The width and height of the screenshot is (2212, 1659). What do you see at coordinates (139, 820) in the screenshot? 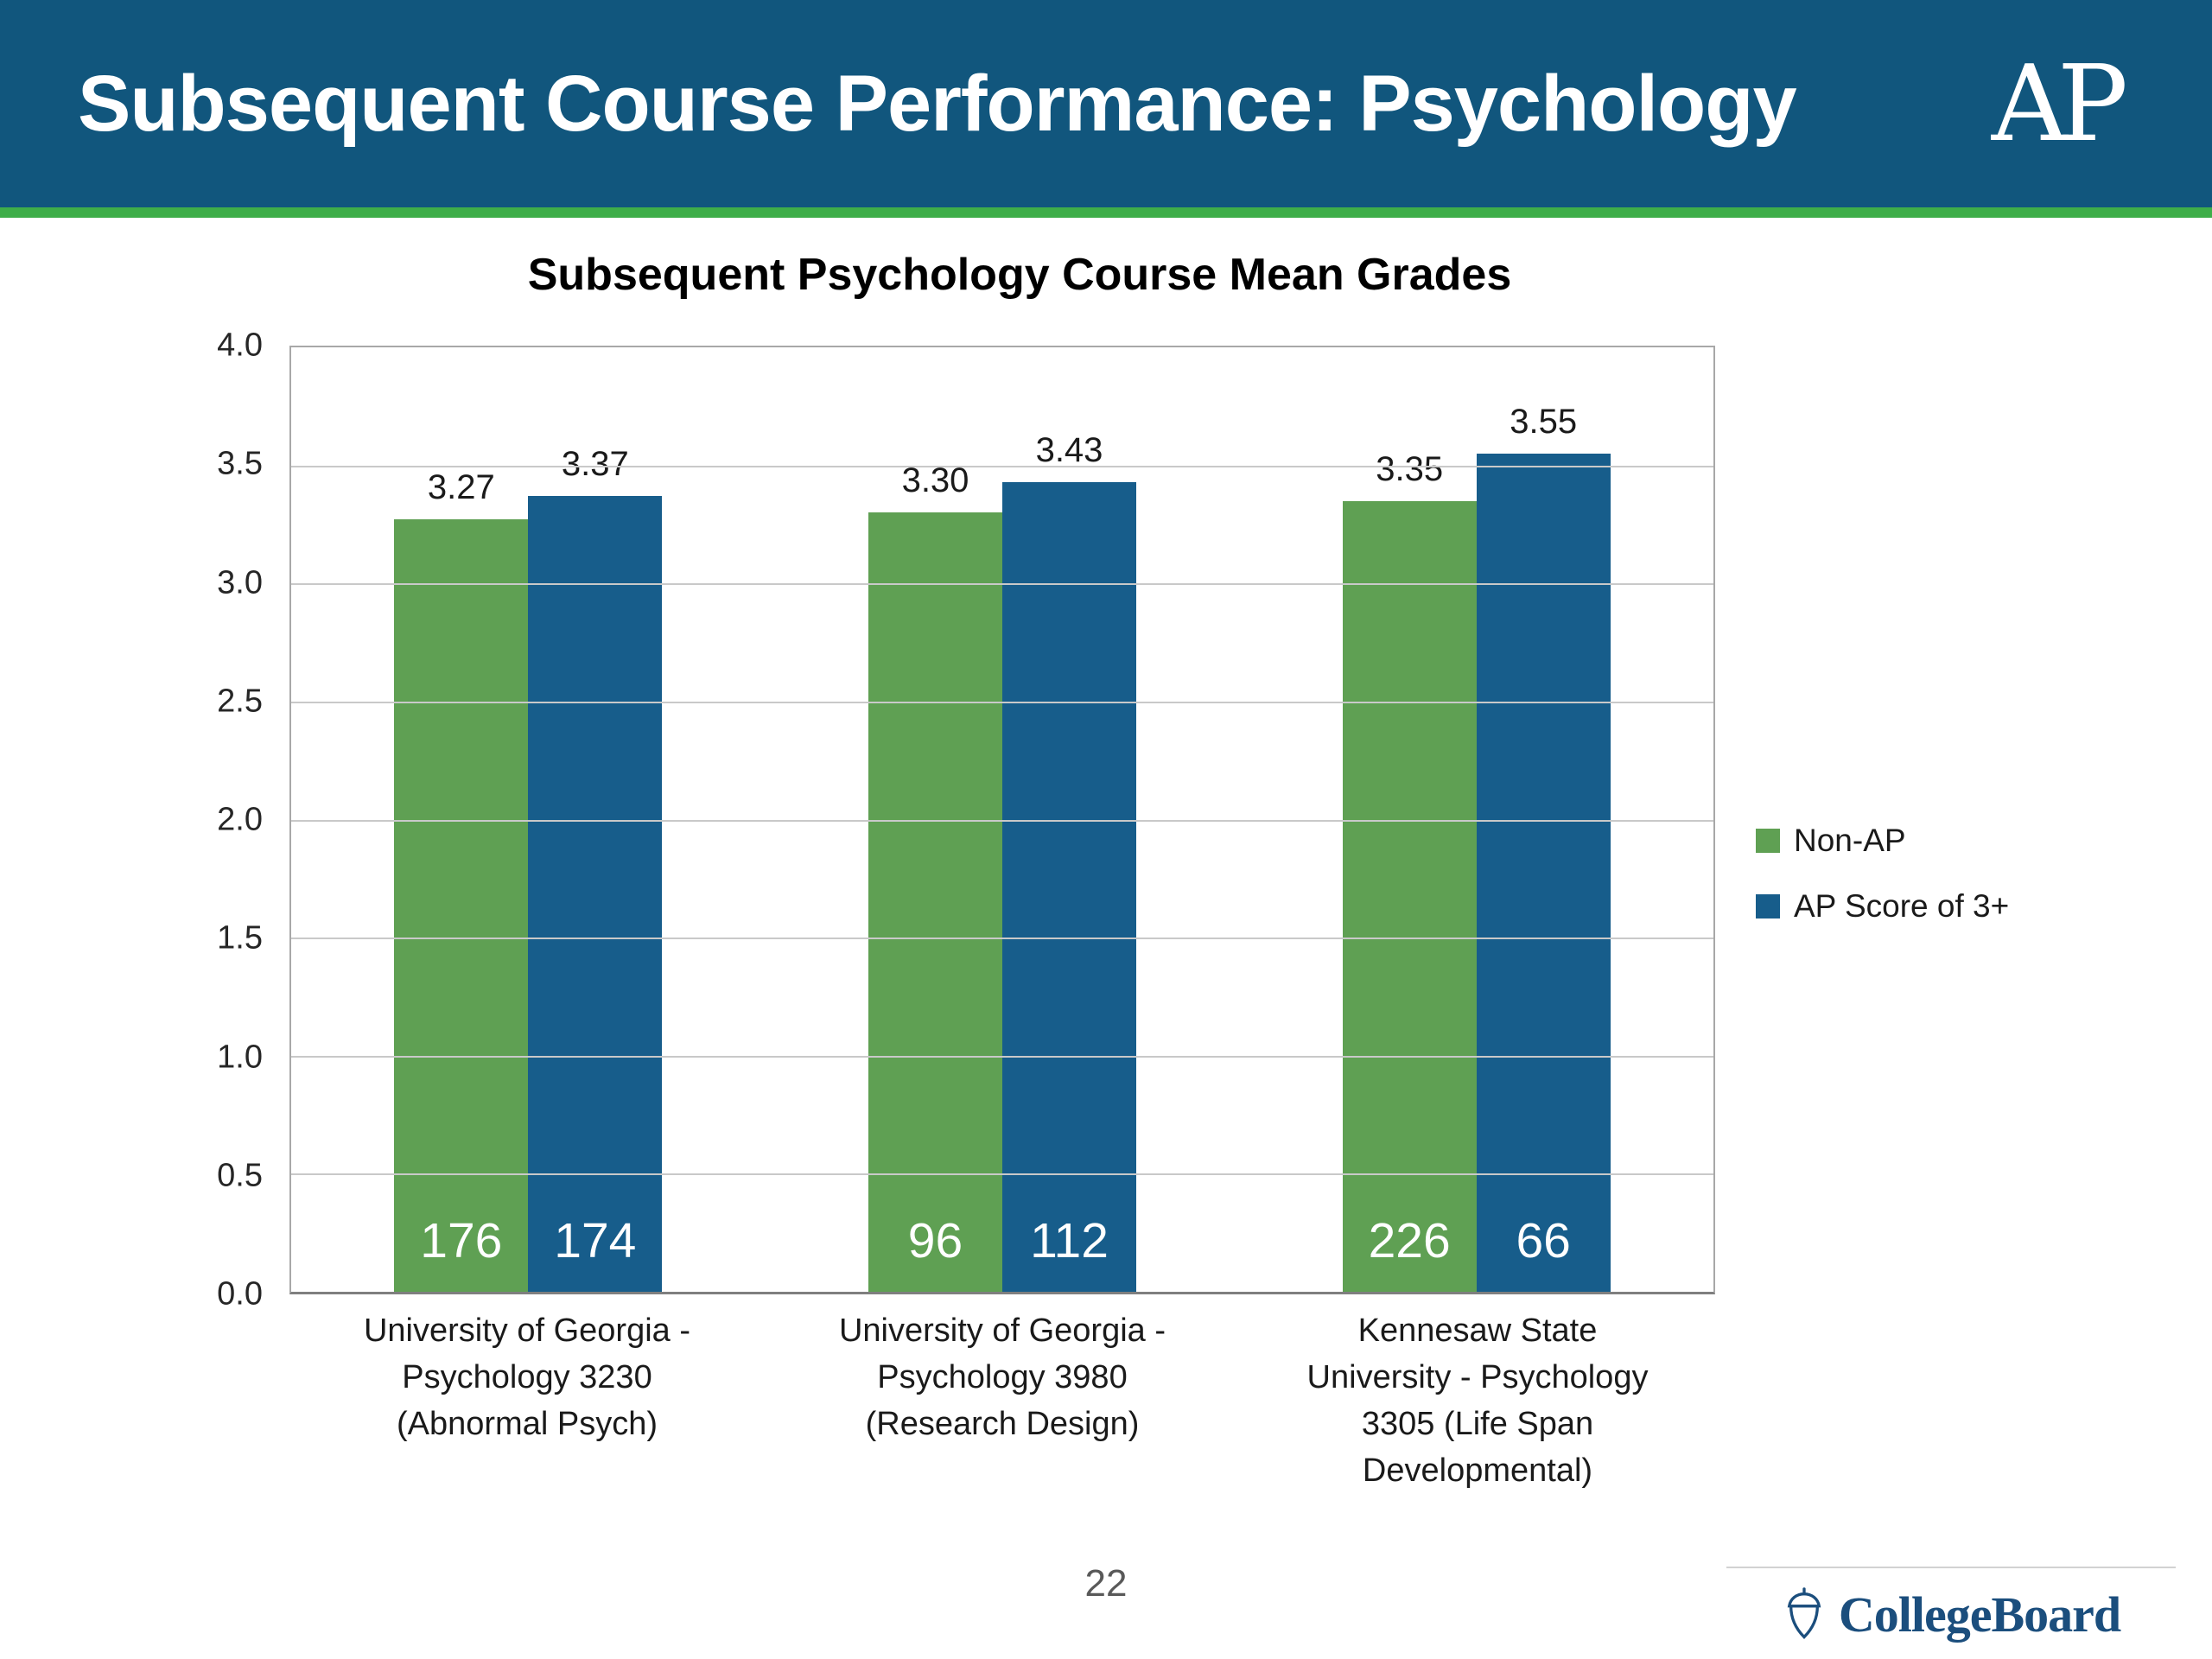
I see `y-axis: 0.0 0.5 1.0 1.5 2.0 2.5 3.0 3.5 4.0` at bounding box center [139, 820].